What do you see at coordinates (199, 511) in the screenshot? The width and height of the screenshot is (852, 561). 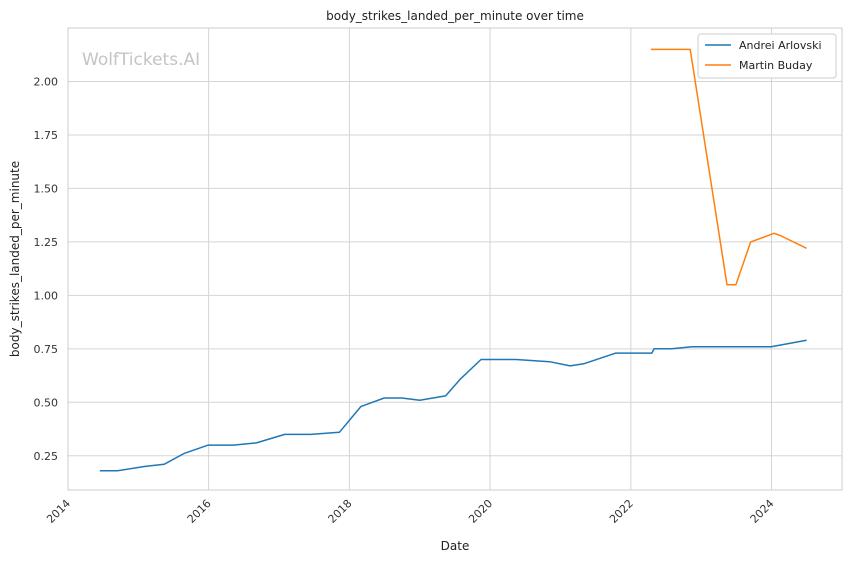 I see `x-tick-label: 2016` at bounding box center [199, 511].